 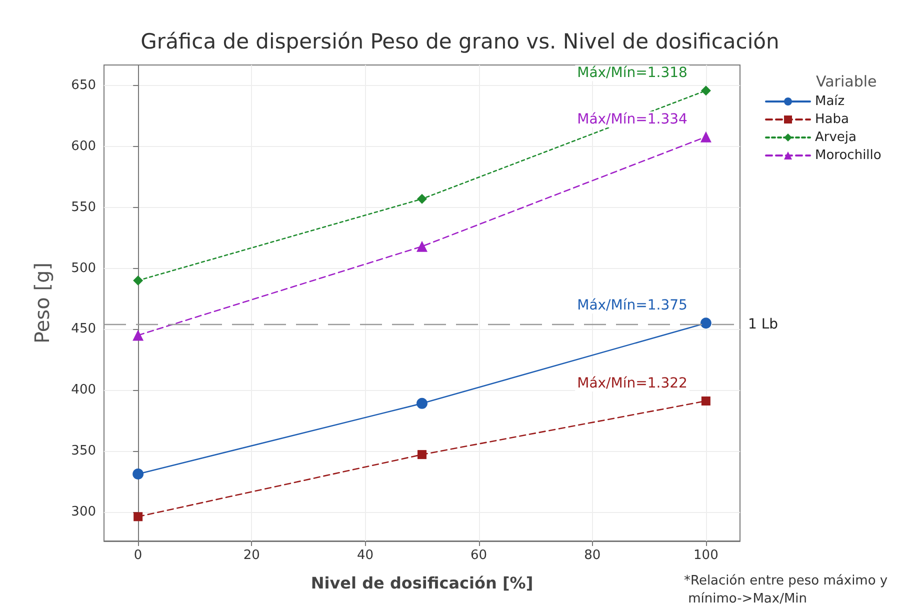 What do you see at coordinates (632, 119) in the screenshot?
I see `annotation: Máx/Mín=1.334` at bounding box center [632, 119].